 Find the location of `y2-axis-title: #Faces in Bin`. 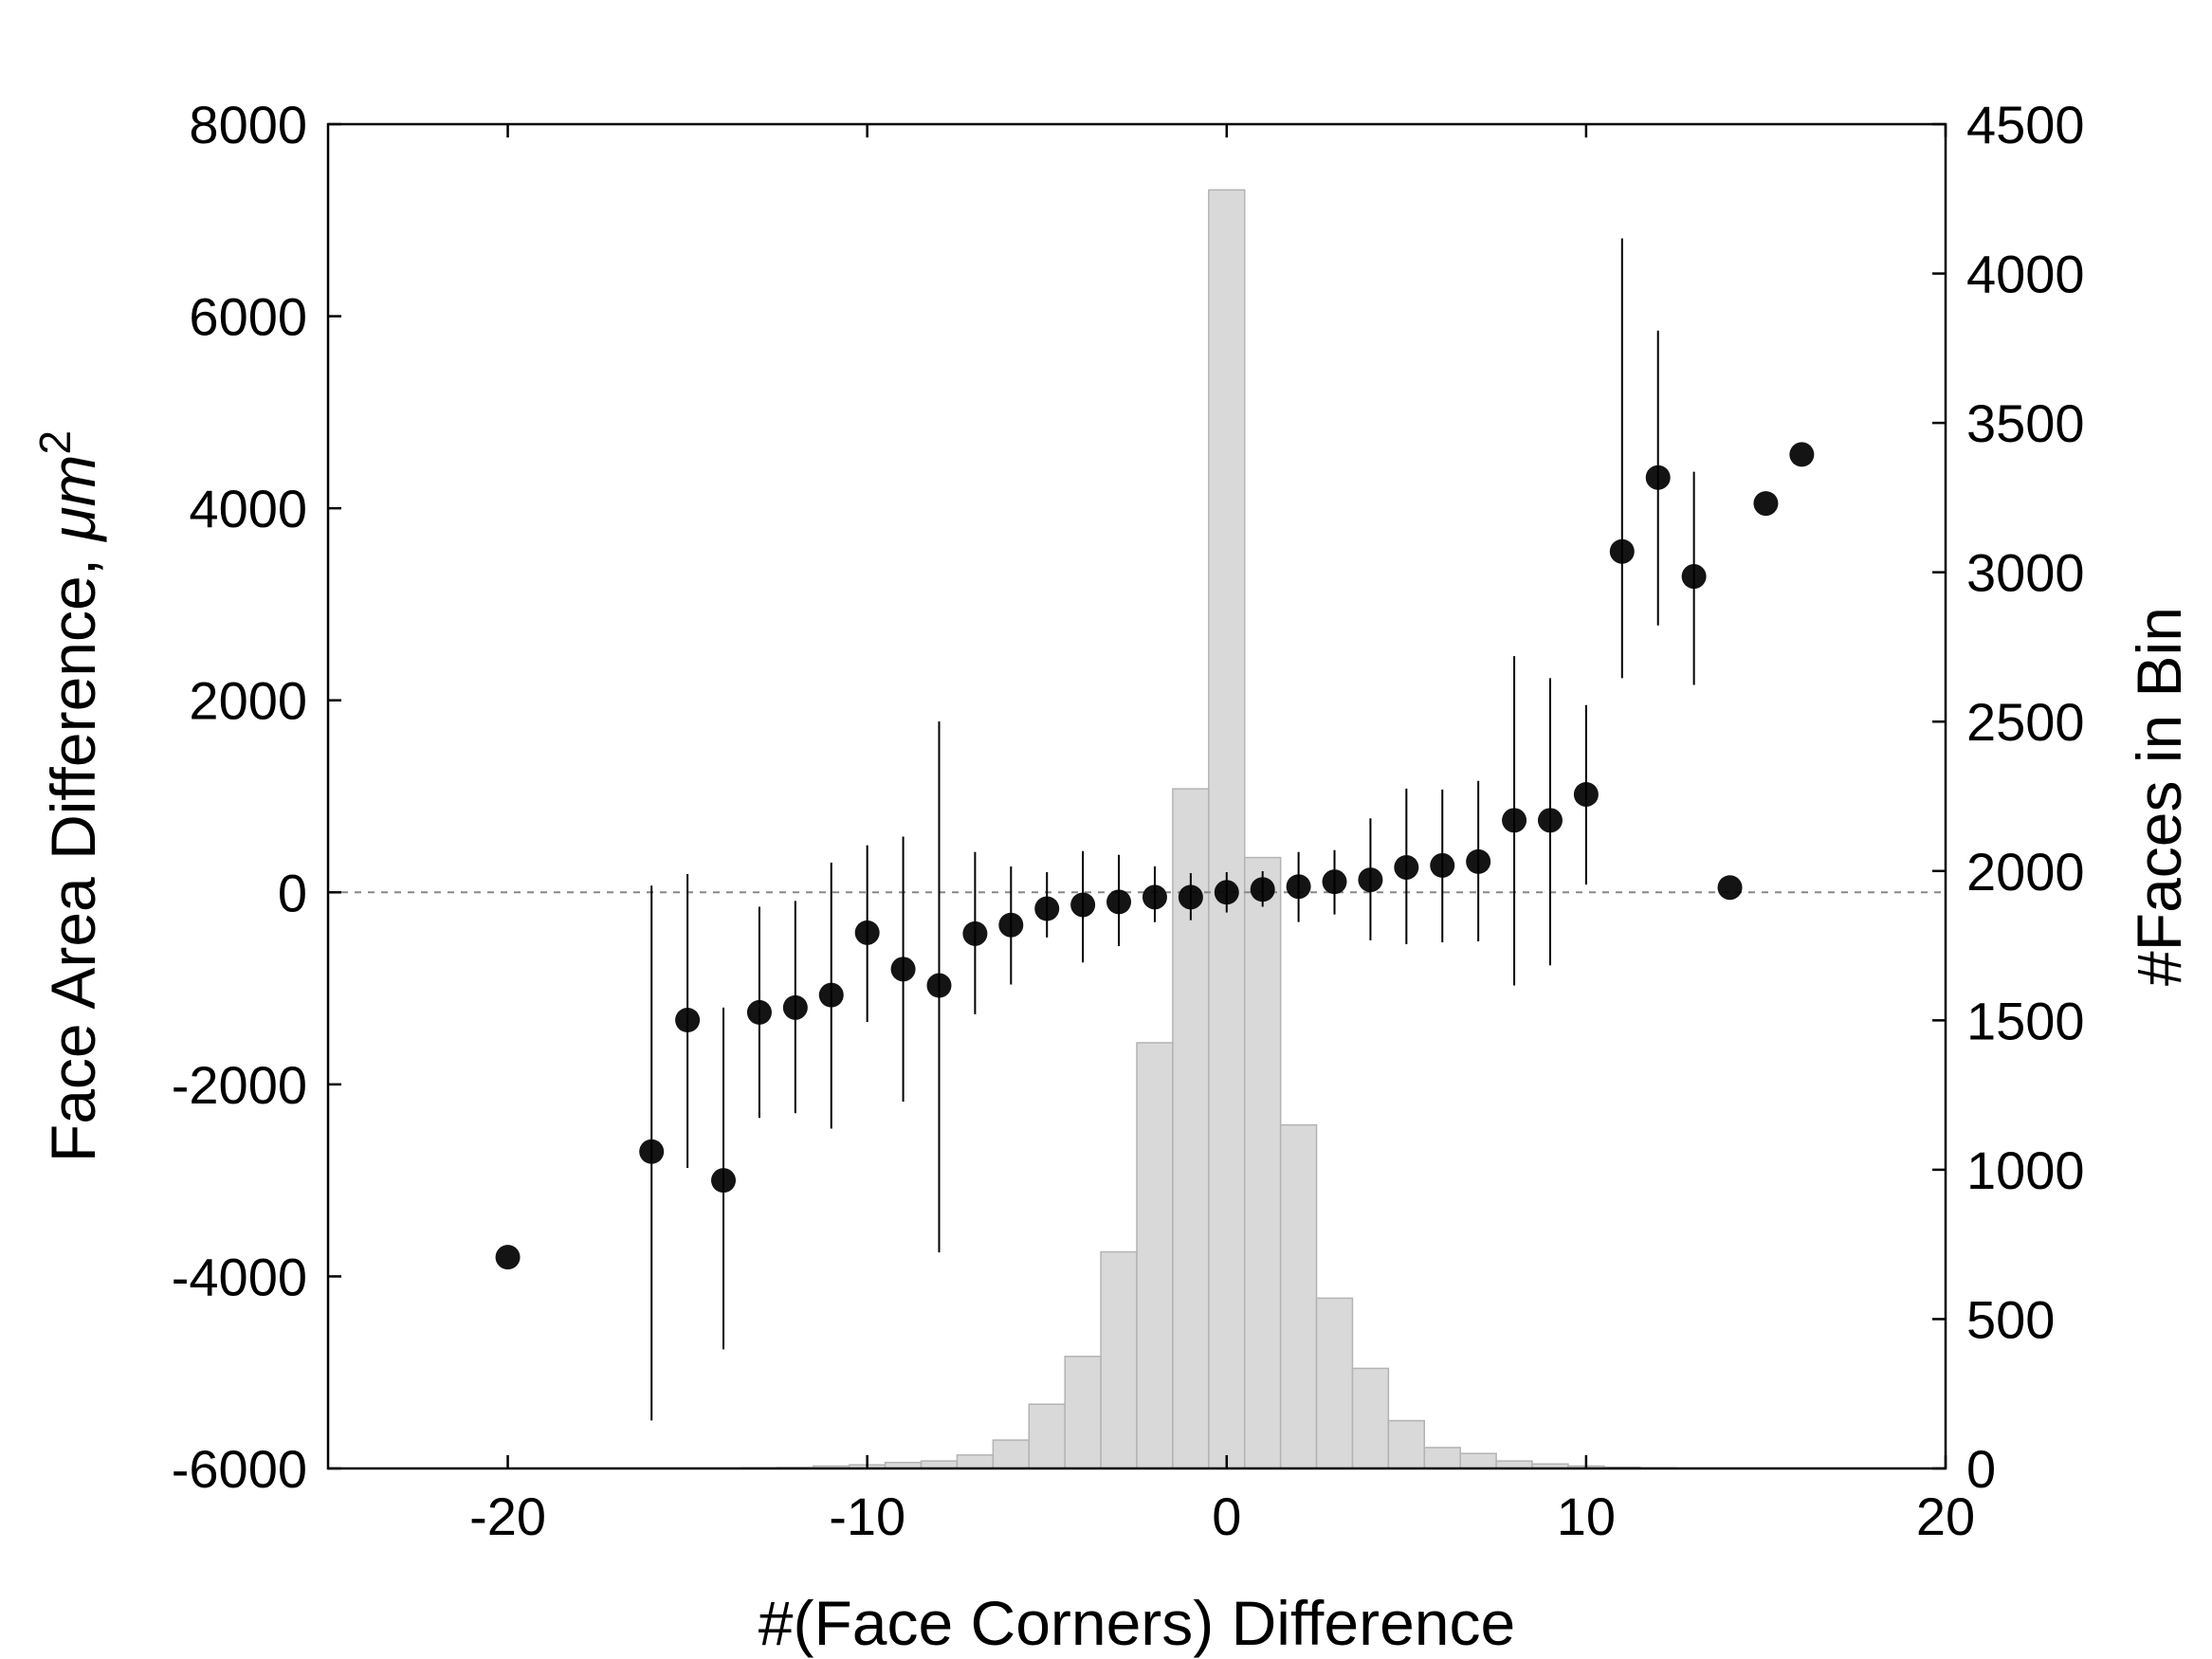

y2-axis-title: #Faces in Bin is located at coordinates (2159, 796).